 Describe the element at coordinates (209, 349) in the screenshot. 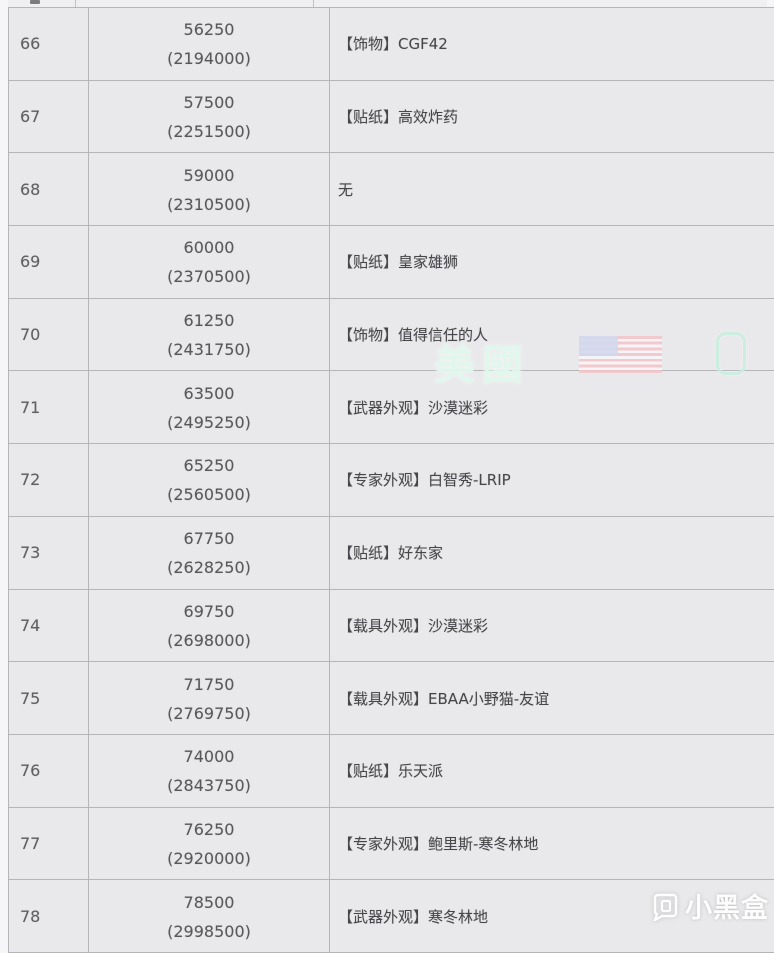

I see `xp-cumulative: (2431750)` at that location.